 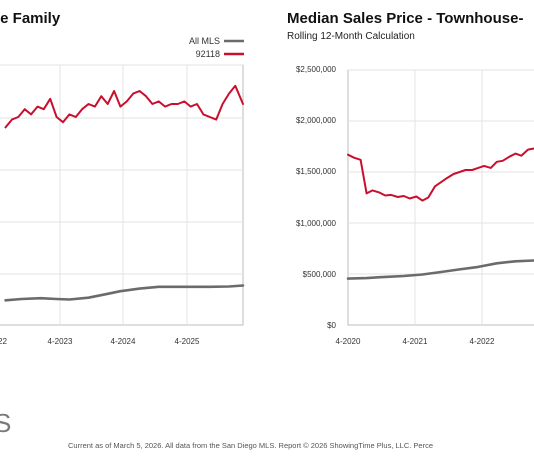 What do you see at coordinates (316, 69) in the screenshot?
I see `right-y-tick: $2,500,000` at bounding box center [316, 69].